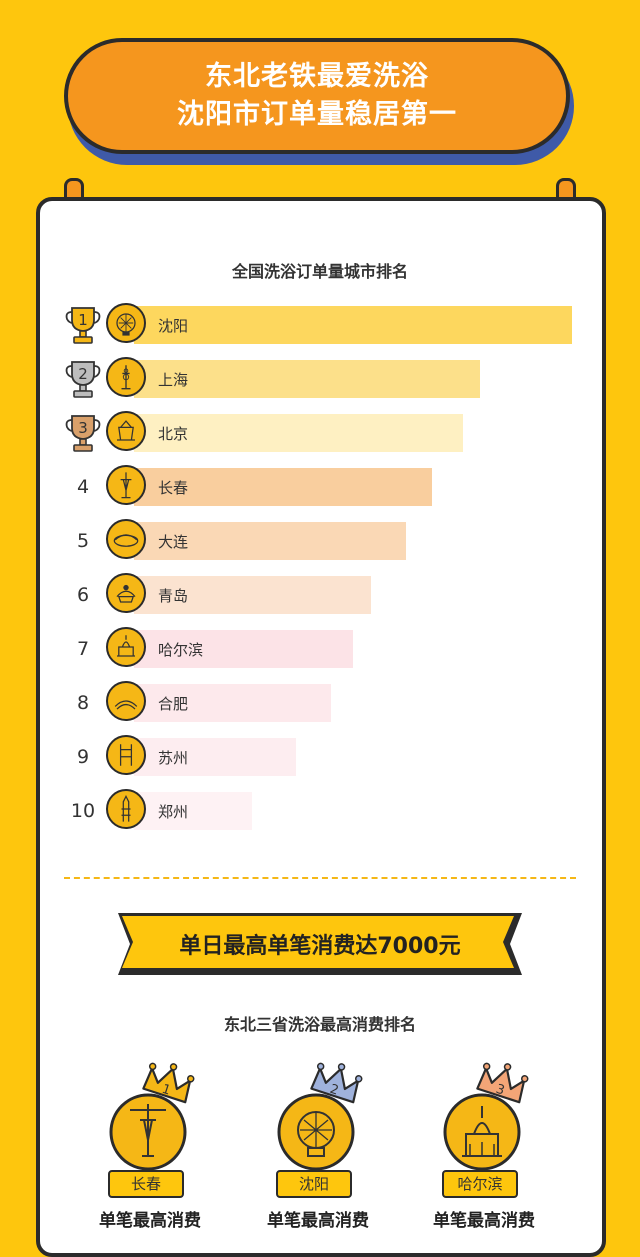 The image size is (640, 1257). Describe the element at coordinates (173, 704) in the screenshot. I see `city-label: 合肥` at that location.